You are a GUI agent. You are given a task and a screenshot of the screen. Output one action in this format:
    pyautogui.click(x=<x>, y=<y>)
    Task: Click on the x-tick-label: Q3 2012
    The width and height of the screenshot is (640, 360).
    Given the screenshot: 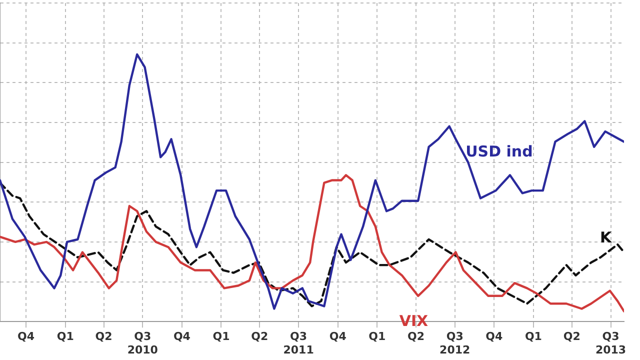 What is the action you would take?
    pyautogui.click(x=455, y=343)
    